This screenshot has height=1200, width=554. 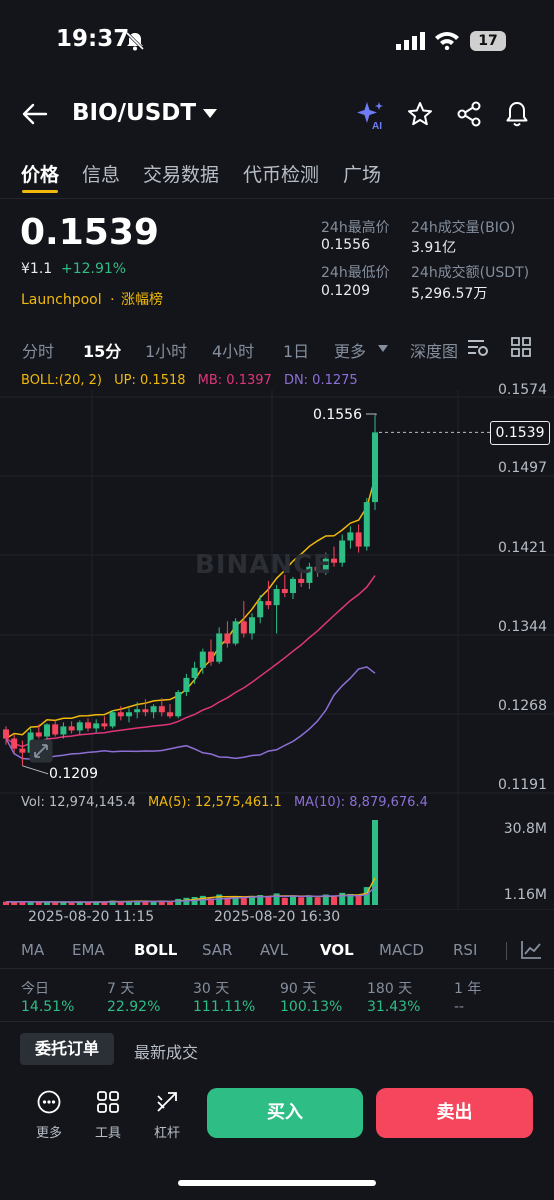 What do you see at coordinates (107, 1133) in the screenshot?
I see `tools-button: 工具` at bounding box center [107, 1133].